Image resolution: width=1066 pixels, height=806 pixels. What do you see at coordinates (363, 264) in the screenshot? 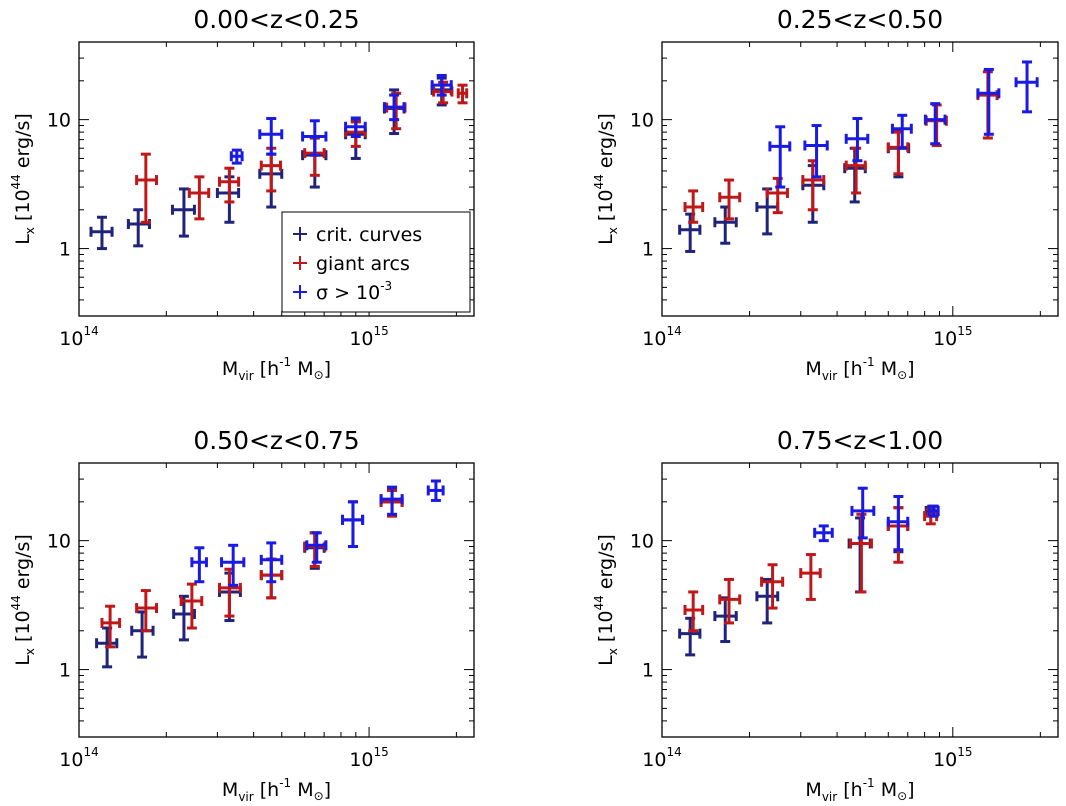
I see `legend-label: giant arcs` at bounding box center [363, 264].